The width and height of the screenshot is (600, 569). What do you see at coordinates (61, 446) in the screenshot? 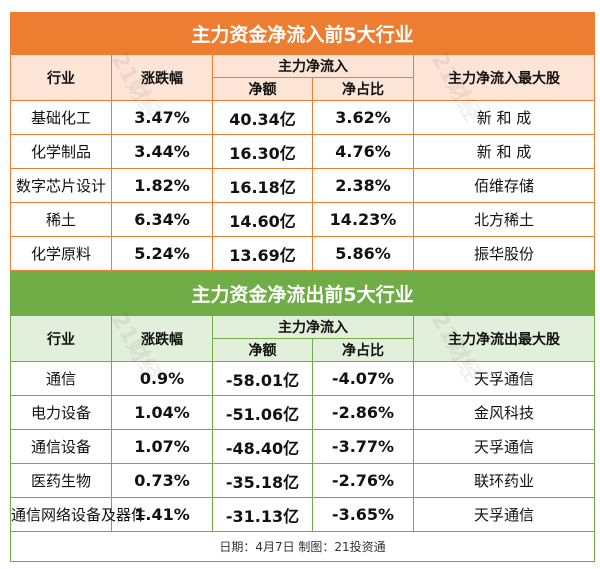
I see `industry-cell: 通信设备` at bounding box center [61, 446].